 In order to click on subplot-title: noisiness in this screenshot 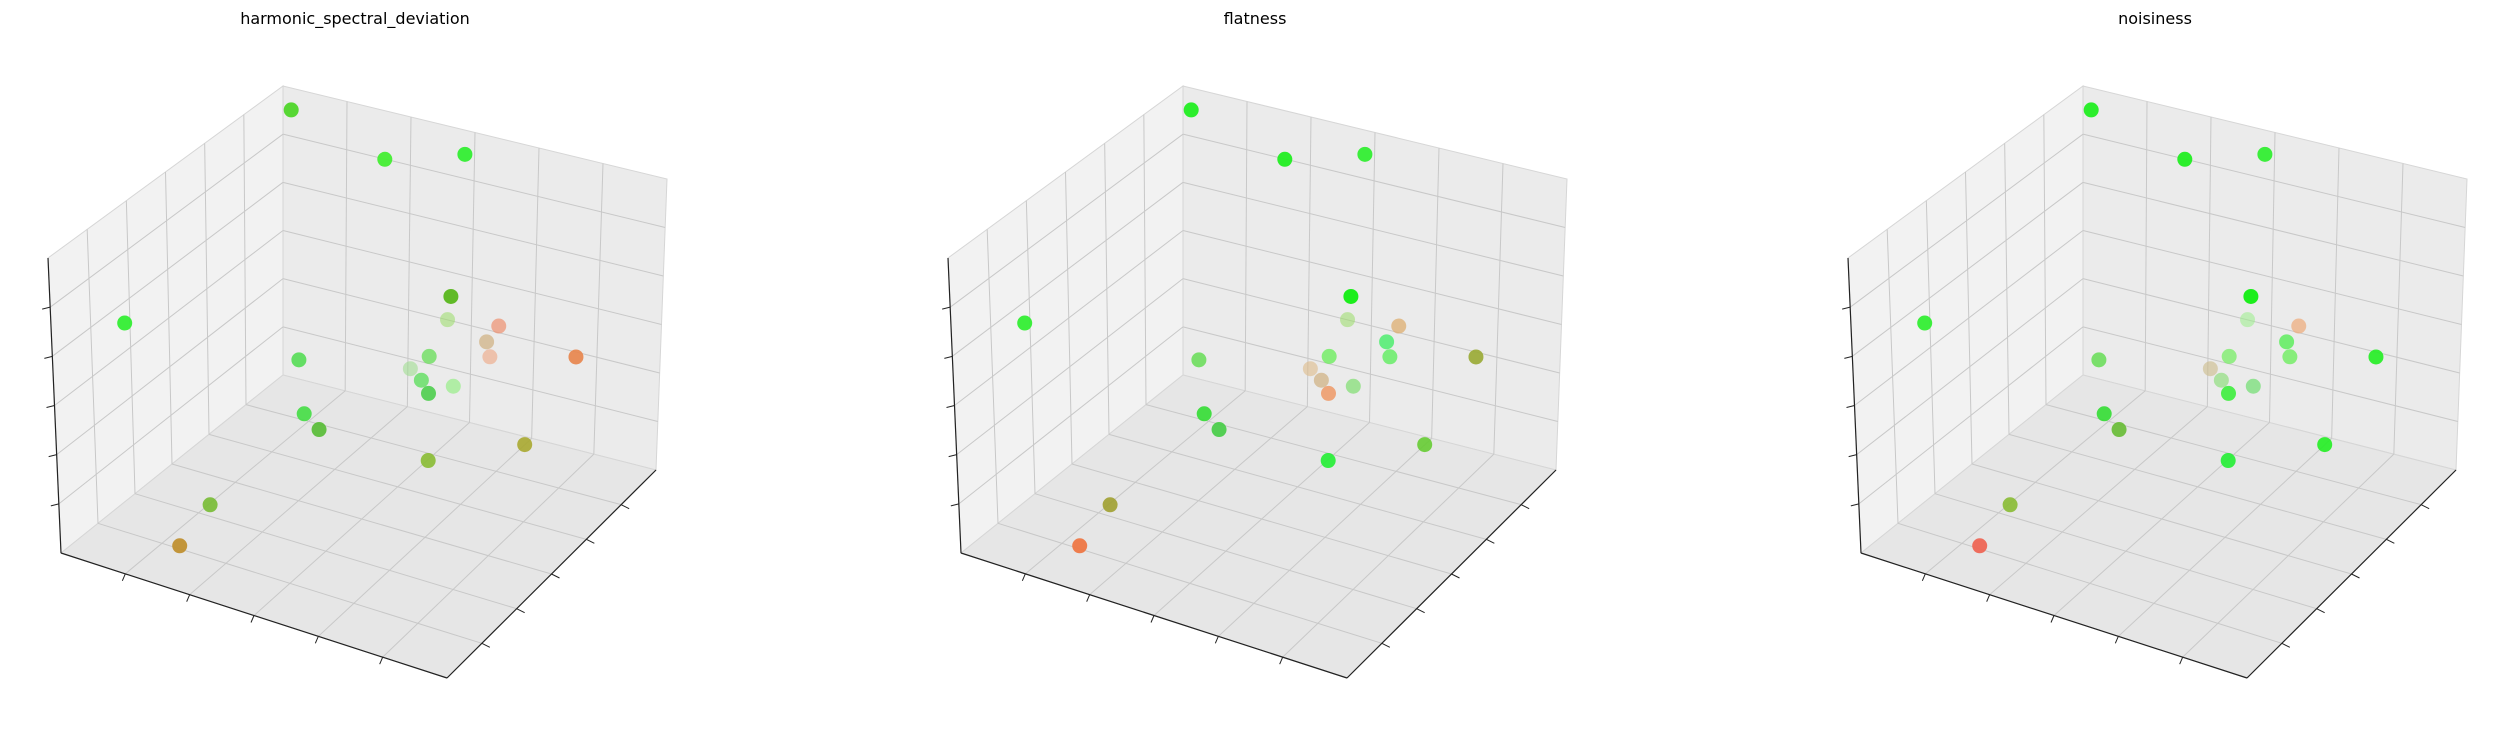, I will do `click(2155, 18)`.